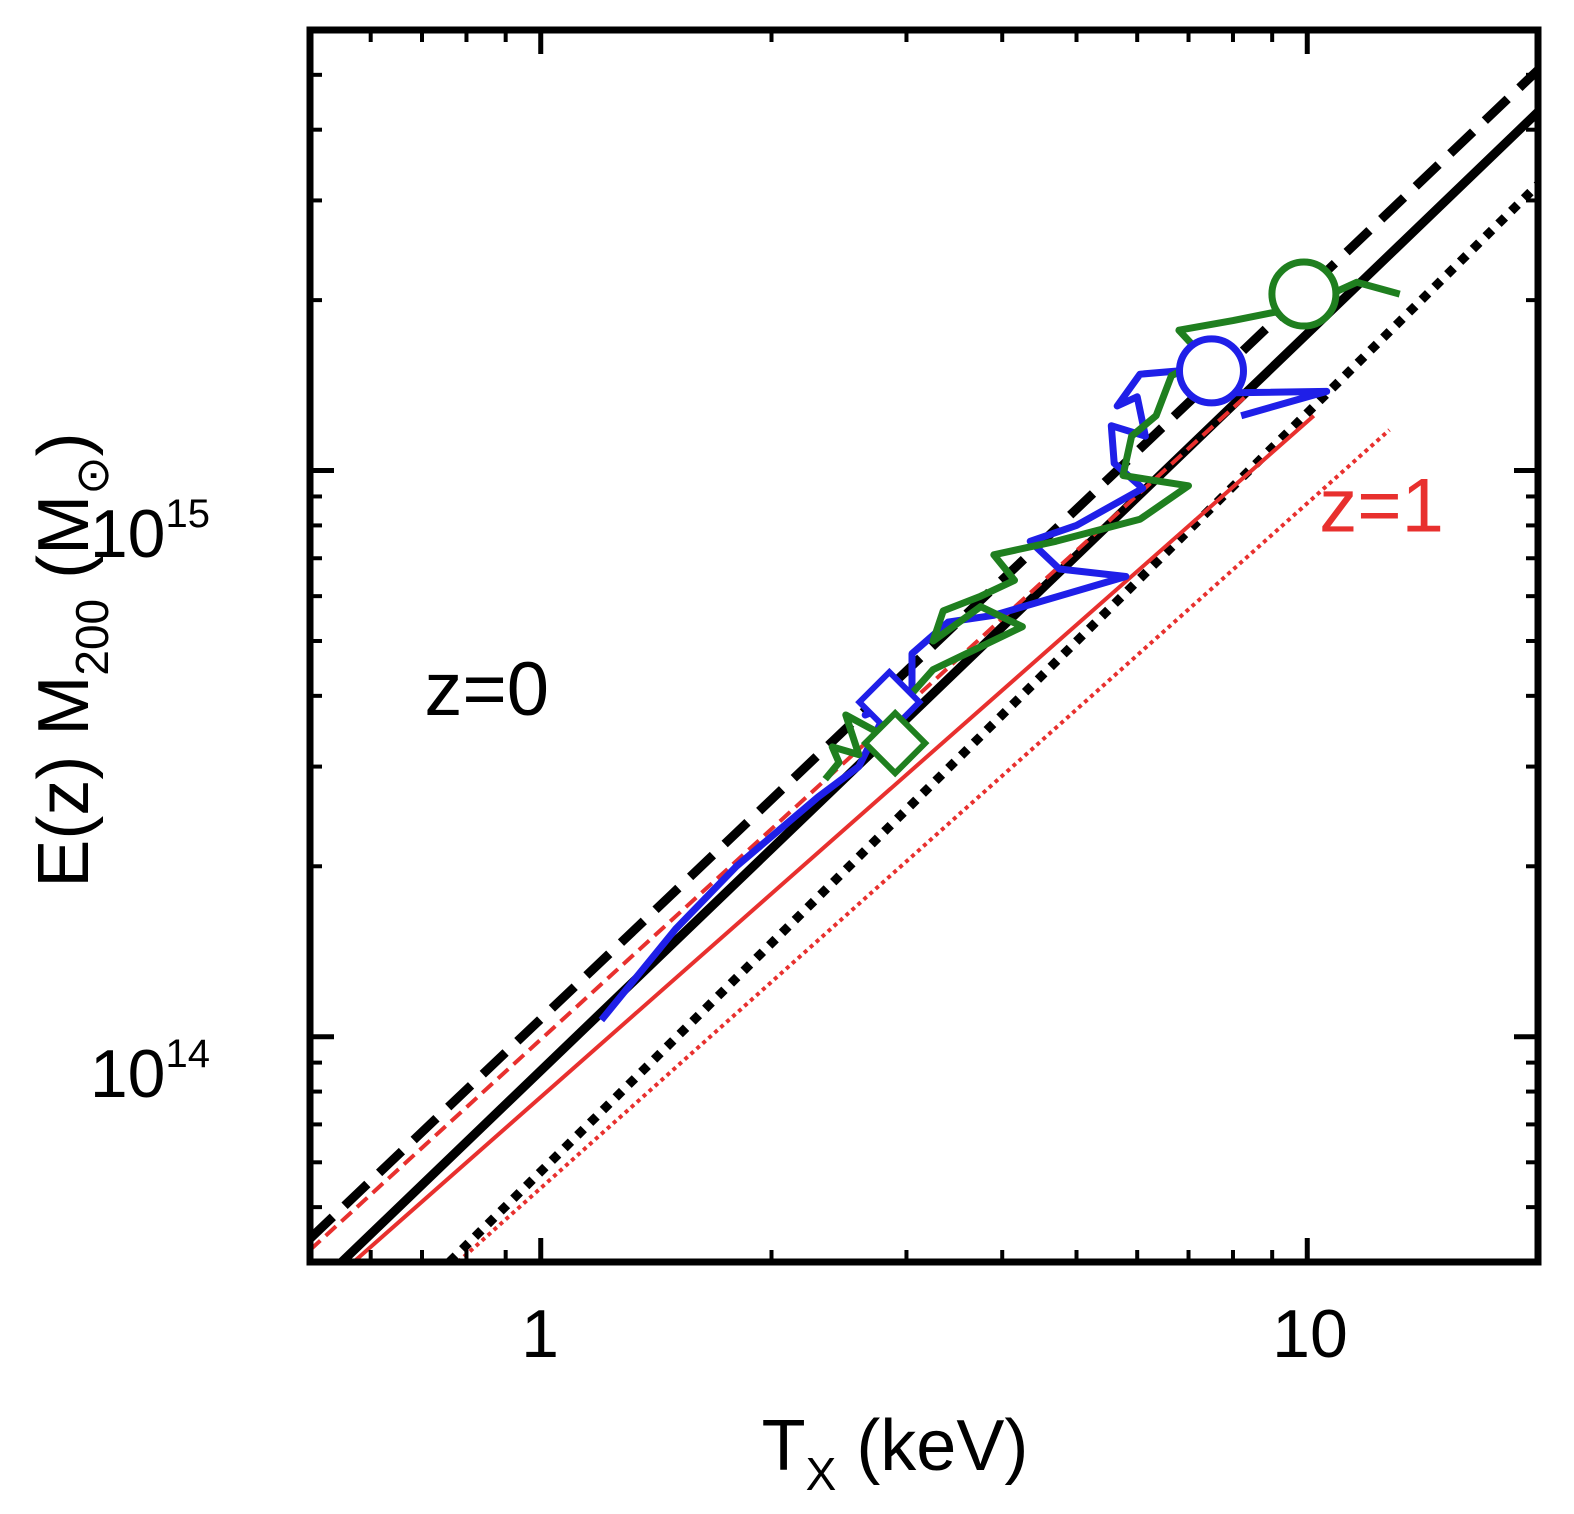 The image size is (1574, 1514). What do you see at coordinates (895, 743) in the screenshot?
I see `green-diamond-marker` at bounding box center [895, 743].